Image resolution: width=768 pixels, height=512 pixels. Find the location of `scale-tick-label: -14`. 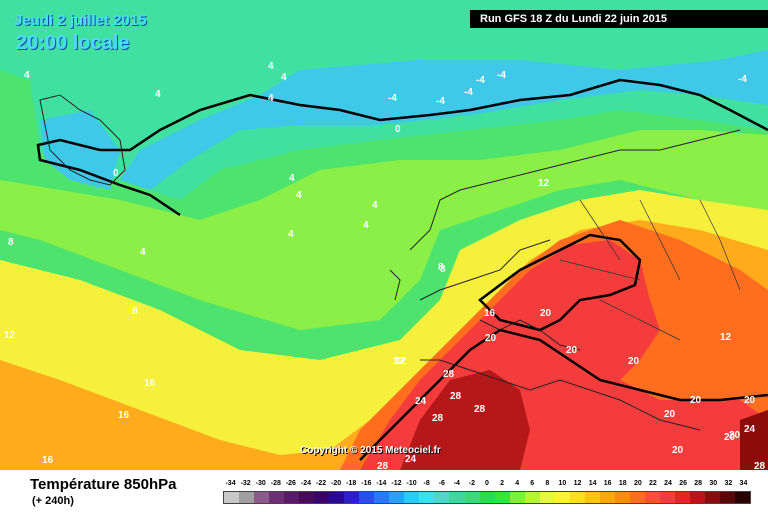

scale-tick-label: -14 is located at coordinates (381, 483).